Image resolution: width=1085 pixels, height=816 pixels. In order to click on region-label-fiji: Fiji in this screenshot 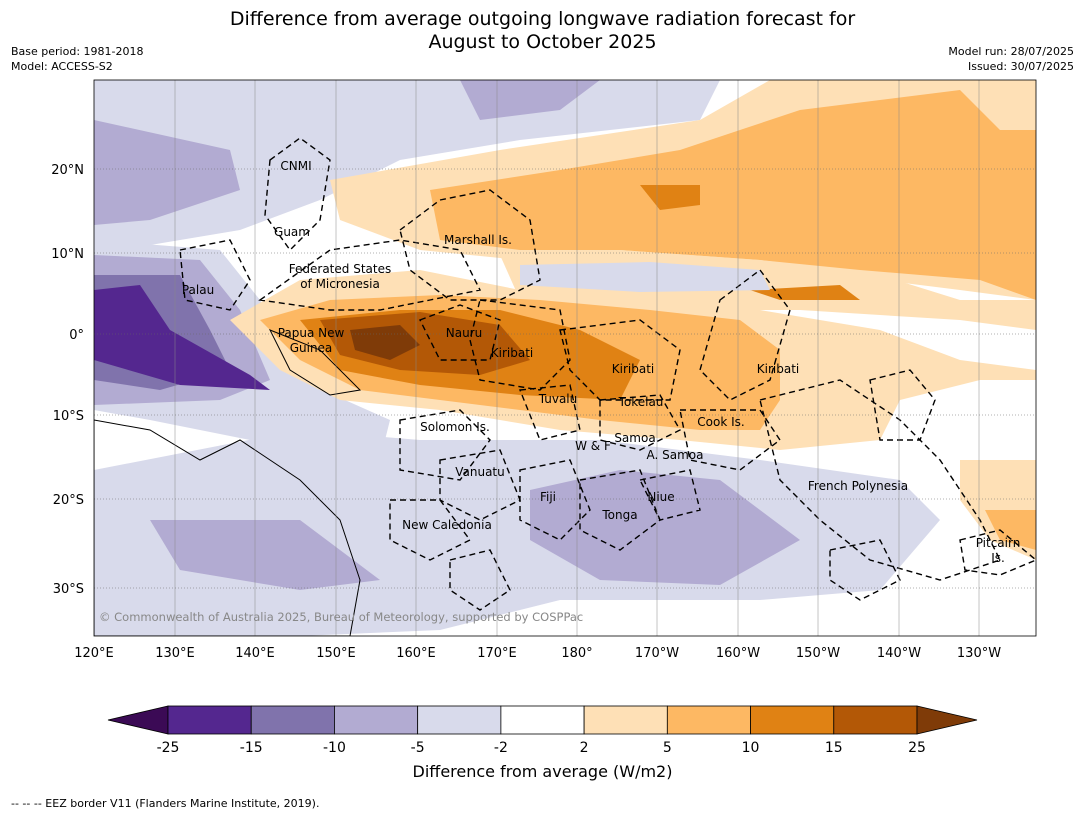, I will do `click(548, 497)`.